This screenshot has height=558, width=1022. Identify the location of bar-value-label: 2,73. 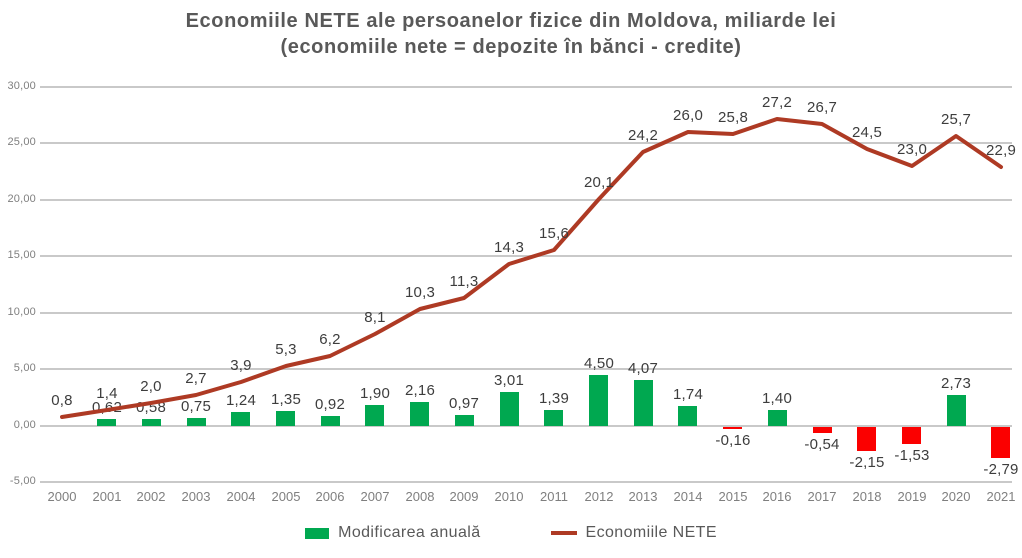
(956, 383).